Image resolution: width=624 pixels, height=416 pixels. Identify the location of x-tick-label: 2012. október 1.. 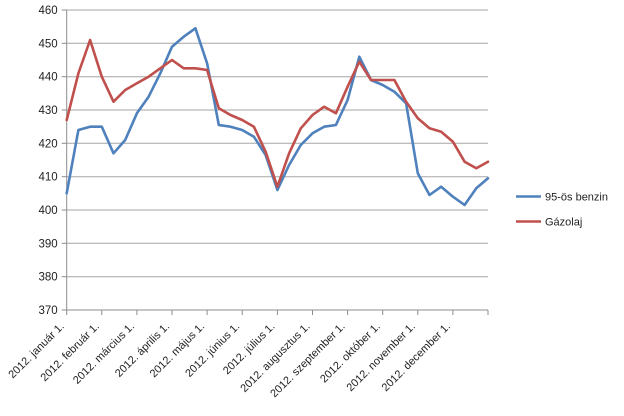
(350, 353).